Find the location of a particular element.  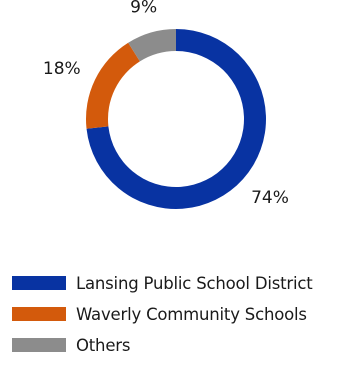

legend-label: Others is located at coordinates (103, 345).